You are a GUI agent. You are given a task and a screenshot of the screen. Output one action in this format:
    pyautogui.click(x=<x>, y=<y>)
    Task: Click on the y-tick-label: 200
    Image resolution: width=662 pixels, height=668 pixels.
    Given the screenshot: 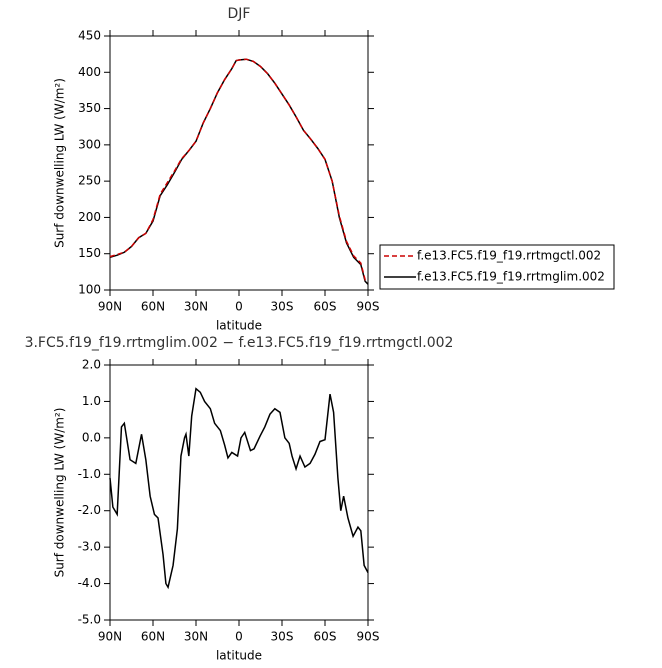 What is the action you would take?
    pyautogui.click(x=89, y=217)
    